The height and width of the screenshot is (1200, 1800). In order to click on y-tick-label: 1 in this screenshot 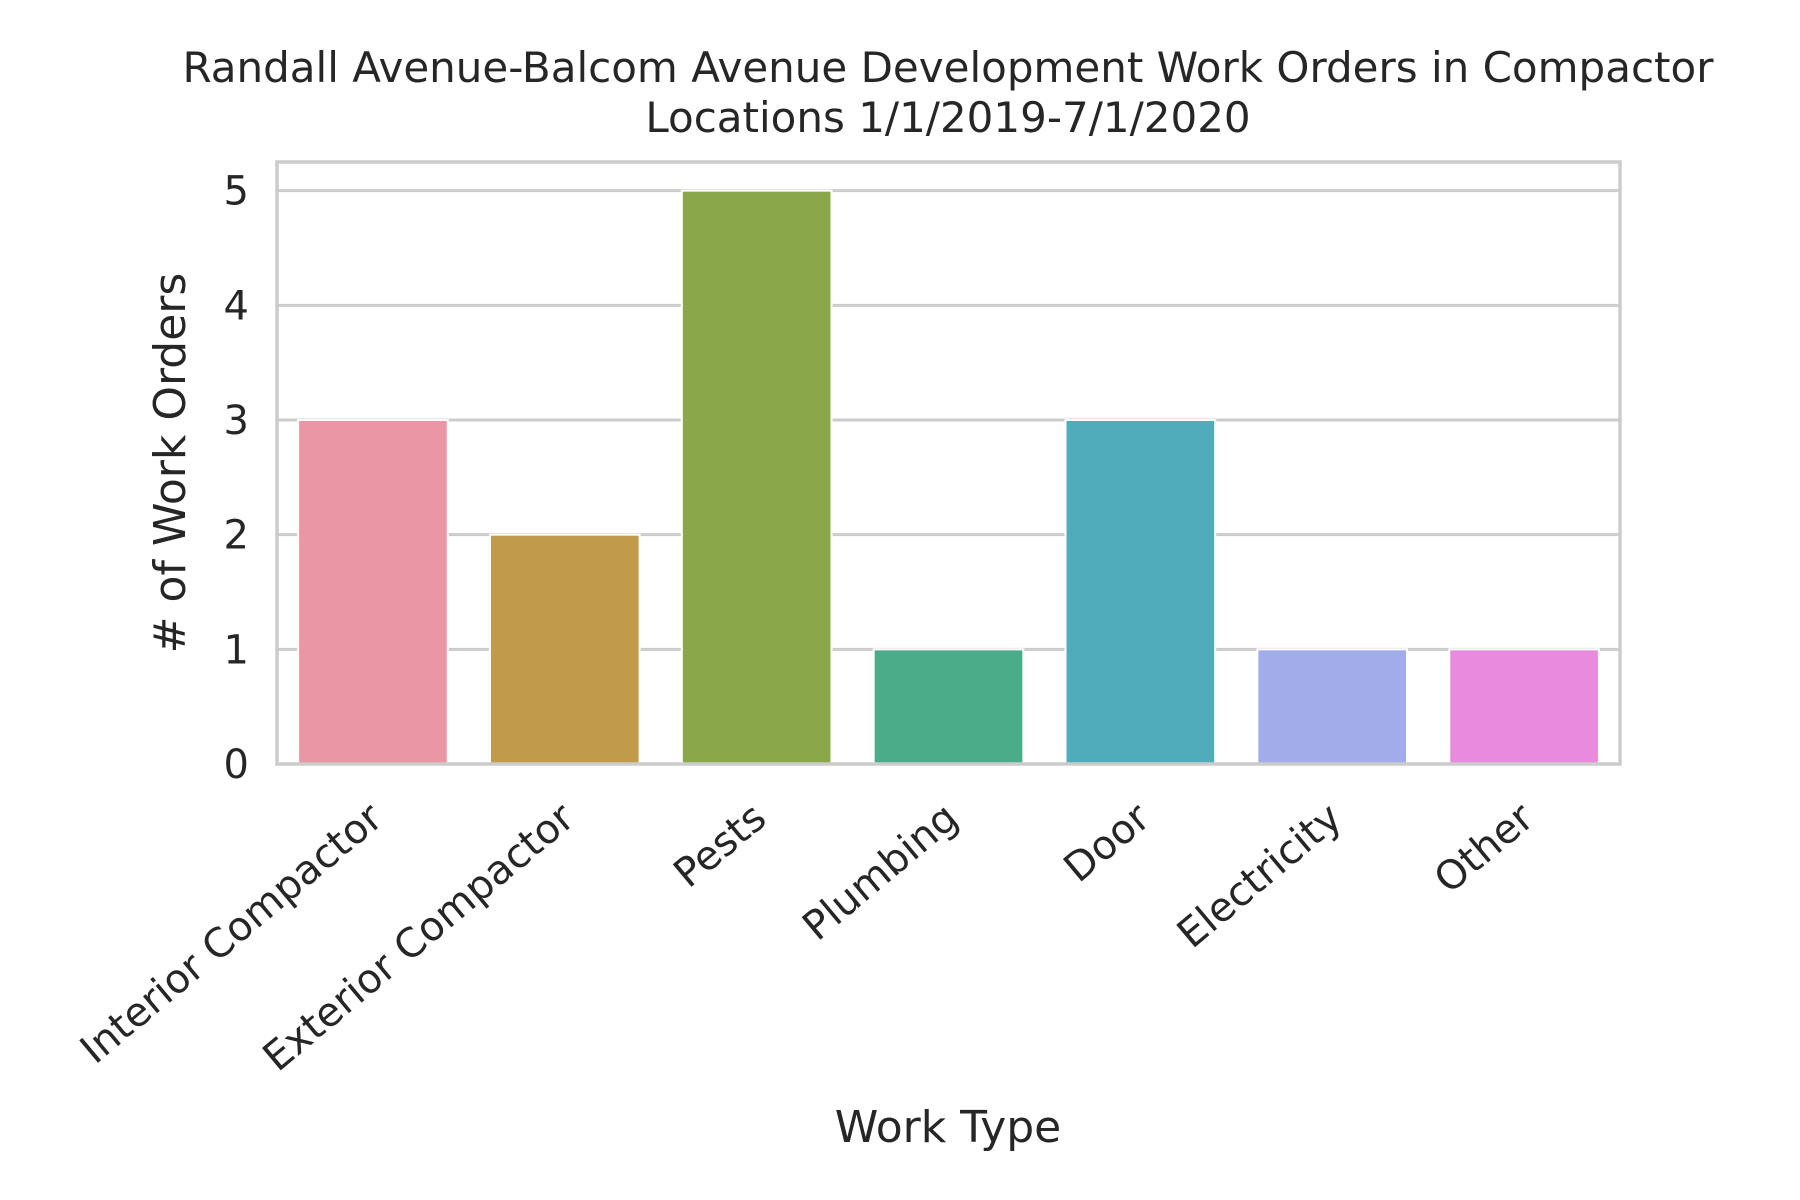, I will do `click(236, 650)`.